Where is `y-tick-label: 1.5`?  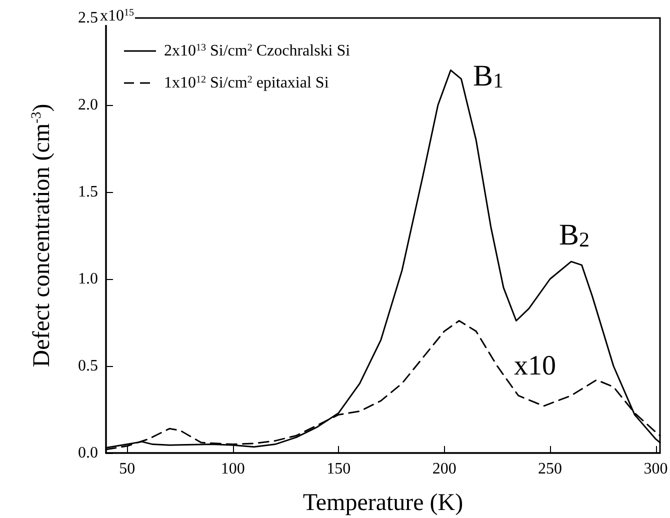 y-tick-label: 1.5 is located at coordinates (88, 192).